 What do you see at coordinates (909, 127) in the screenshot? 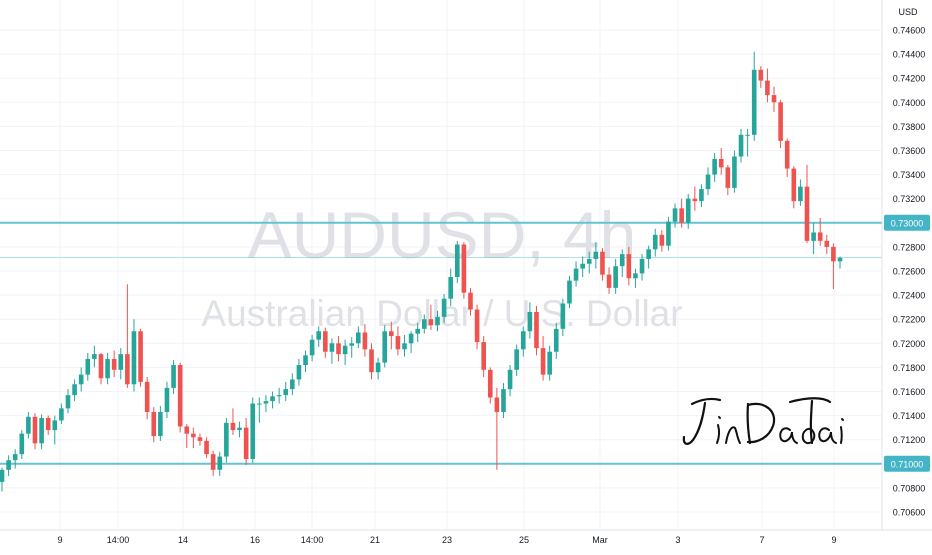
I see `y-tick-label: 0.73800` at bounding box center [909, 127].